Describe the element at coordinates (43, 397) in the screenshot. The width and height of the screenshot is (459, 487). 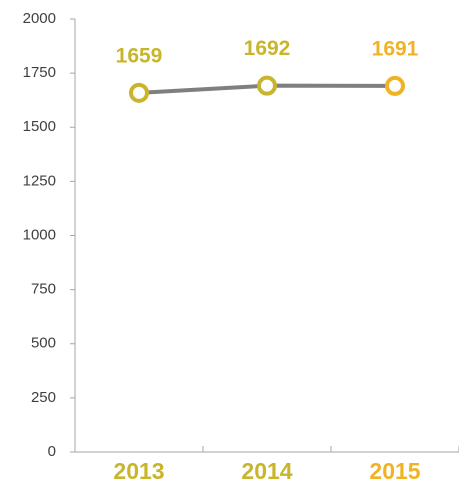
I see `y-tick-label: 250` at that location.